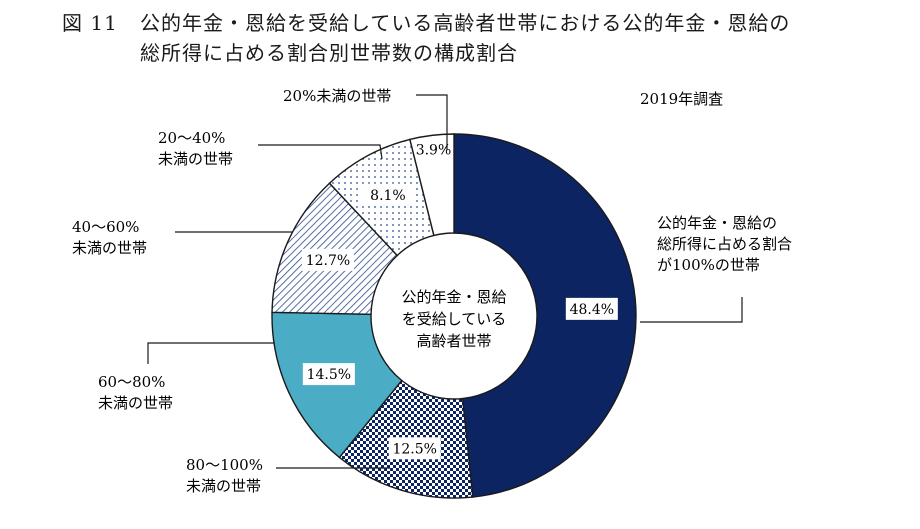  I want to click on category-label-line: 40〜60%, so click(105, 227).